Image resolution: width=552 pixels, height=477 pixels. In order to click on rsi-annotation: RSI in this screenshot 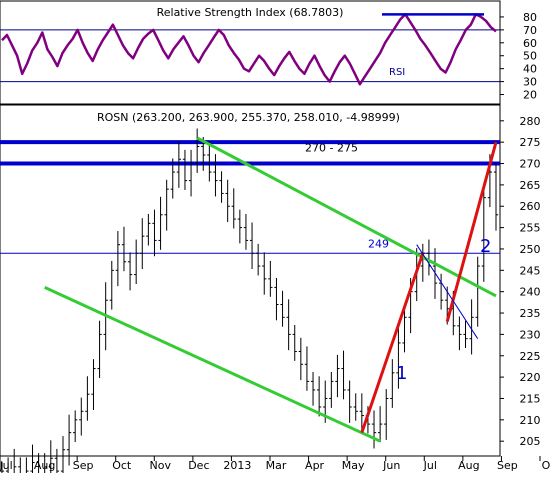, I will do `click(397, 72)`.